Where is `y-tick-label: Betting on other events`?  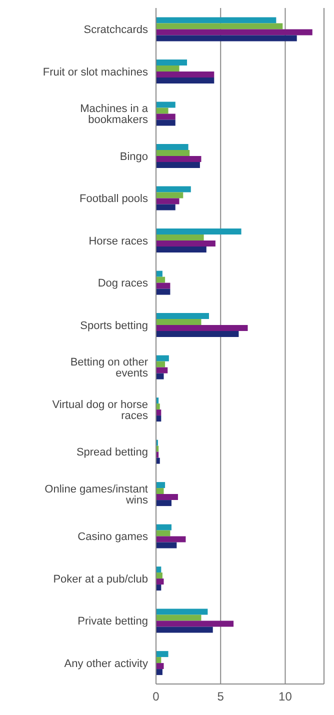
y-tick-label: Betting on other events is located at coordinates (109, 368).